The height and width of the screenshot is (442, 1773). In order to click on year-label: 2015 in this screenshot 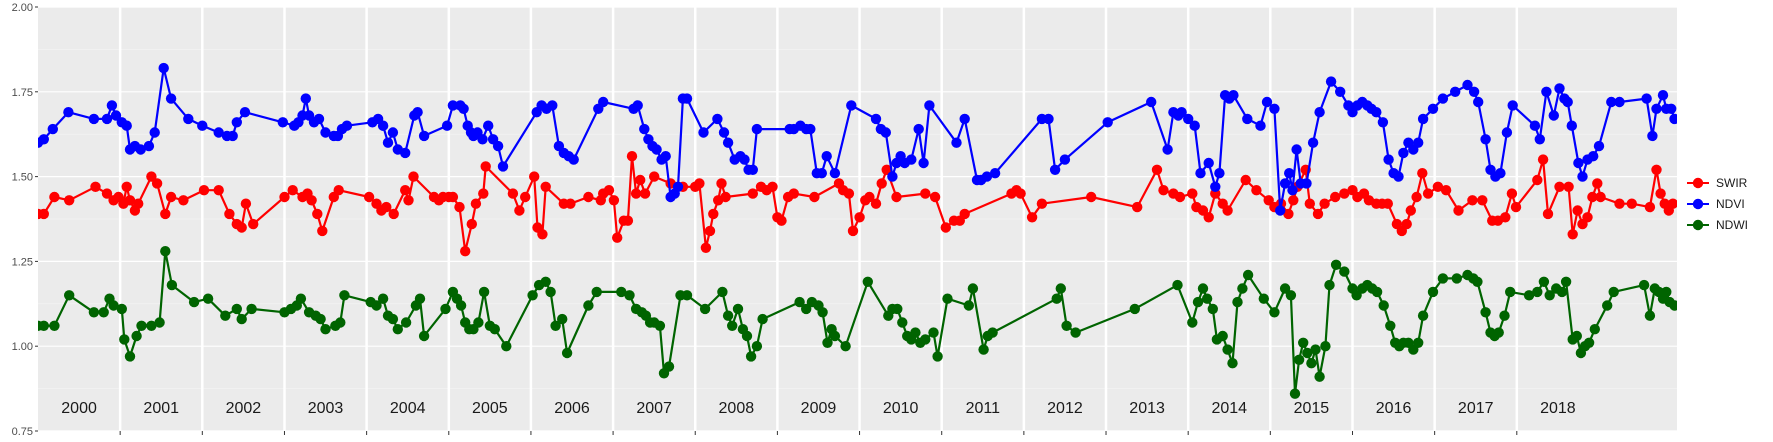, I will do `click(1312, 408)`.